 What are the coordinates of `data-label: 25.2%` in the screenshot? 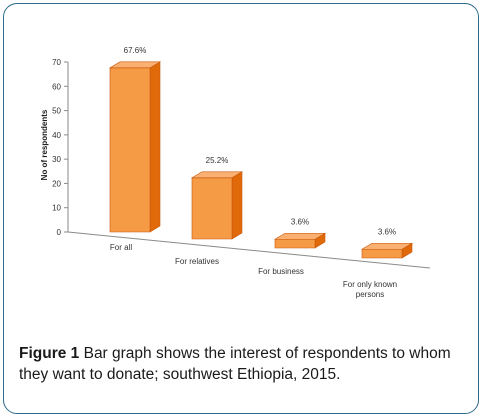 It's located at (217, 160).